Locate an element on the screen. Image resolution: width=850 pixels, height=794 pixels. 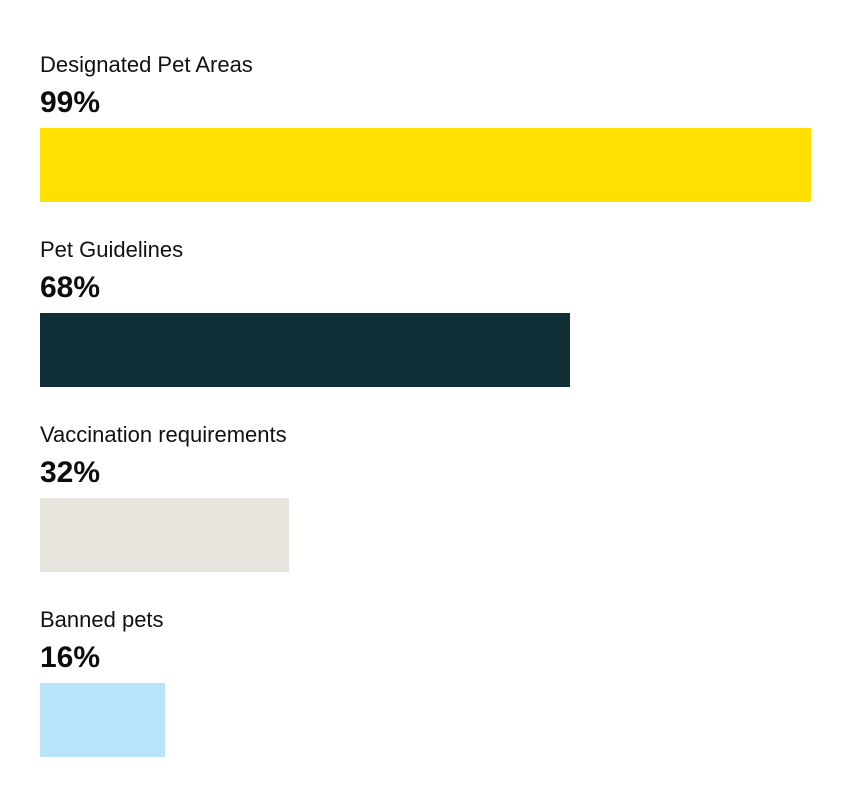
value-label: 16% is located at coordinates (70, 657).